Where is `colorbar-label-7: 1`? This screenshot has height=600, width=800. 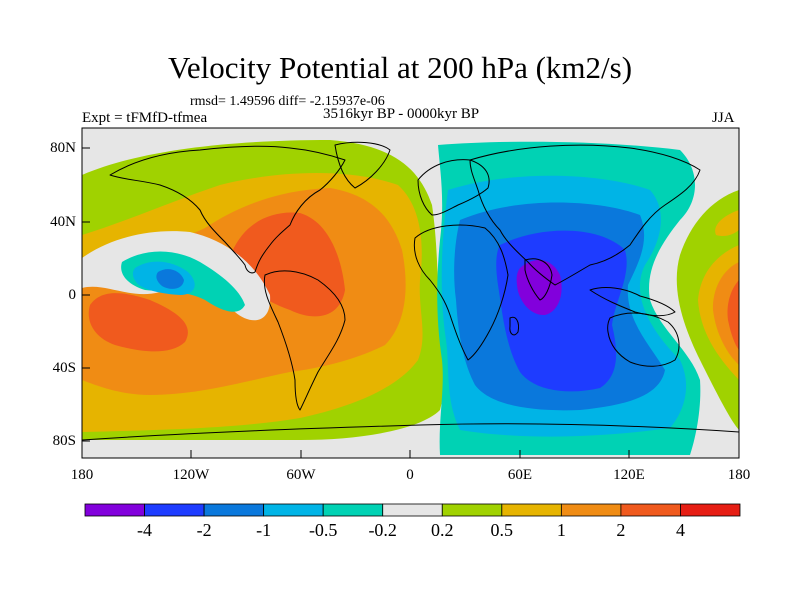
colorbar-label-7: 1 is located at coordinates (561, 530).